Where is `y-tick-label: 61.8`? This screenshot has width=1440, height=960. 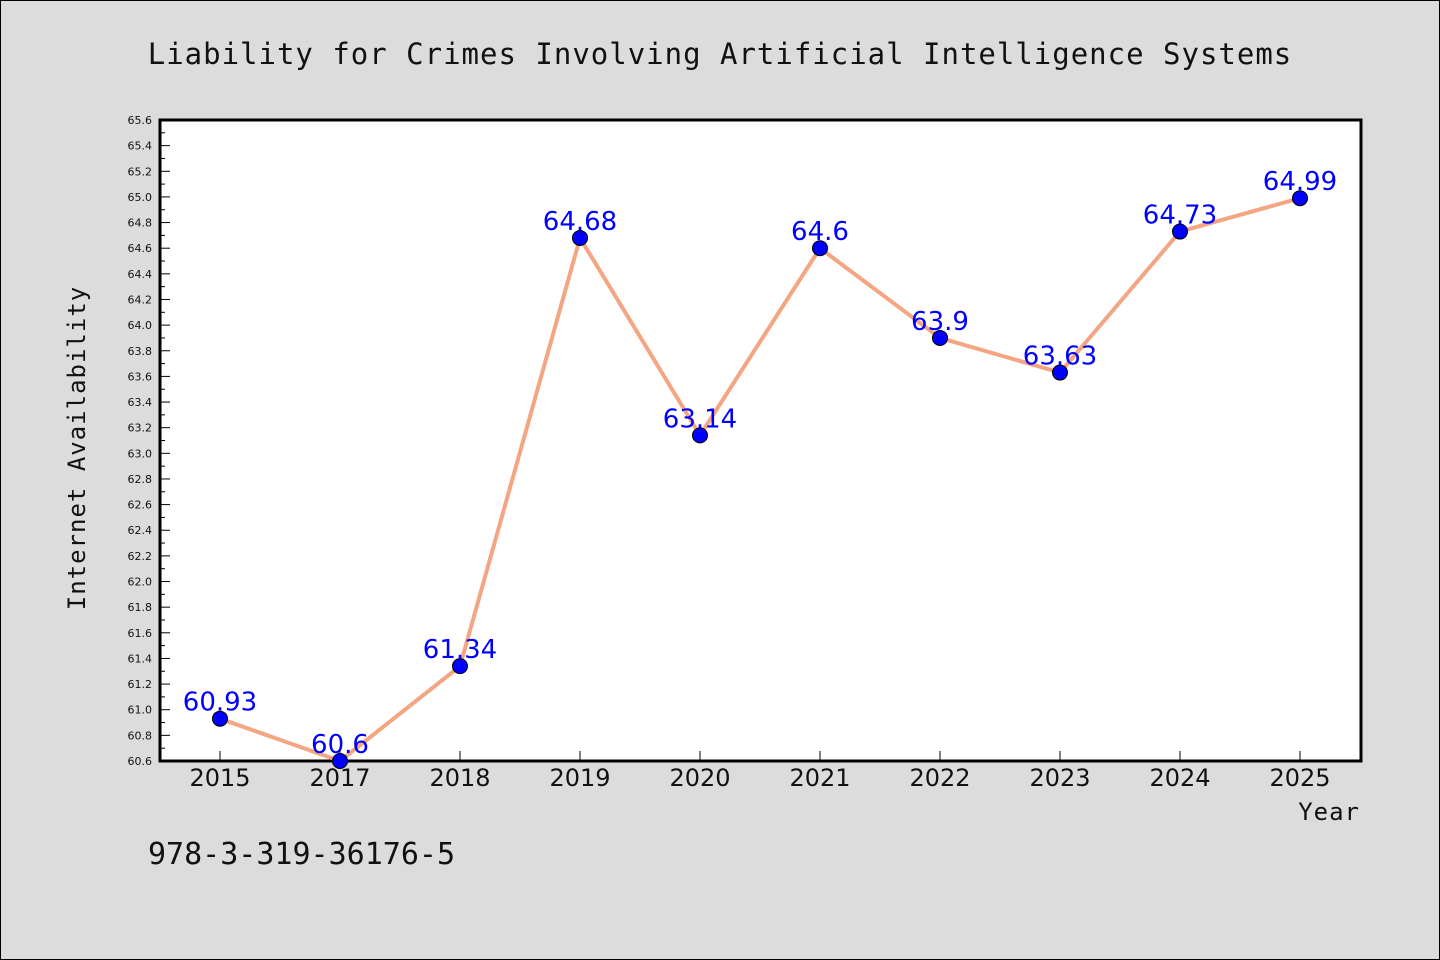
y-tick-label: 61.8 is located at coordinates (140, 607).